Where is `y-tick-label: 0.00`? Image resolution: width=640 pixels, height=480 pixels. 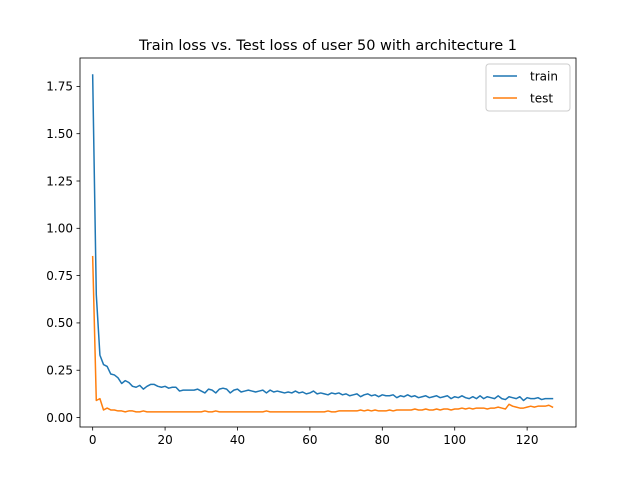 y-tick-label: 0.00 is located at coordinates (59, 418).